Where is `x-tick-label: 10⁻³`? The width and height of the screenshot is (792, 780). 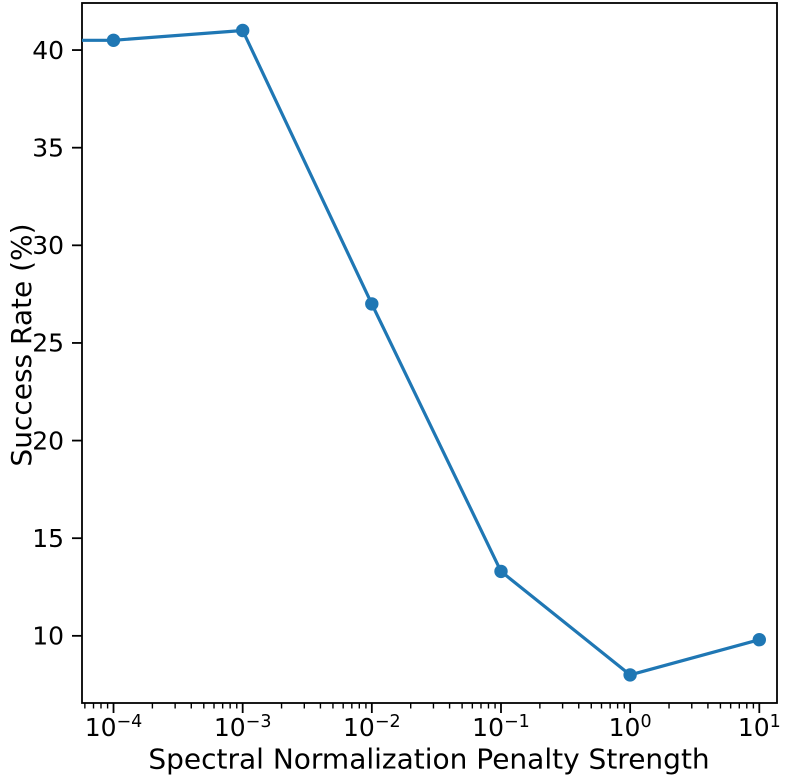 x-tick-label: 10⁻³ is located at coordinates (243, 727).